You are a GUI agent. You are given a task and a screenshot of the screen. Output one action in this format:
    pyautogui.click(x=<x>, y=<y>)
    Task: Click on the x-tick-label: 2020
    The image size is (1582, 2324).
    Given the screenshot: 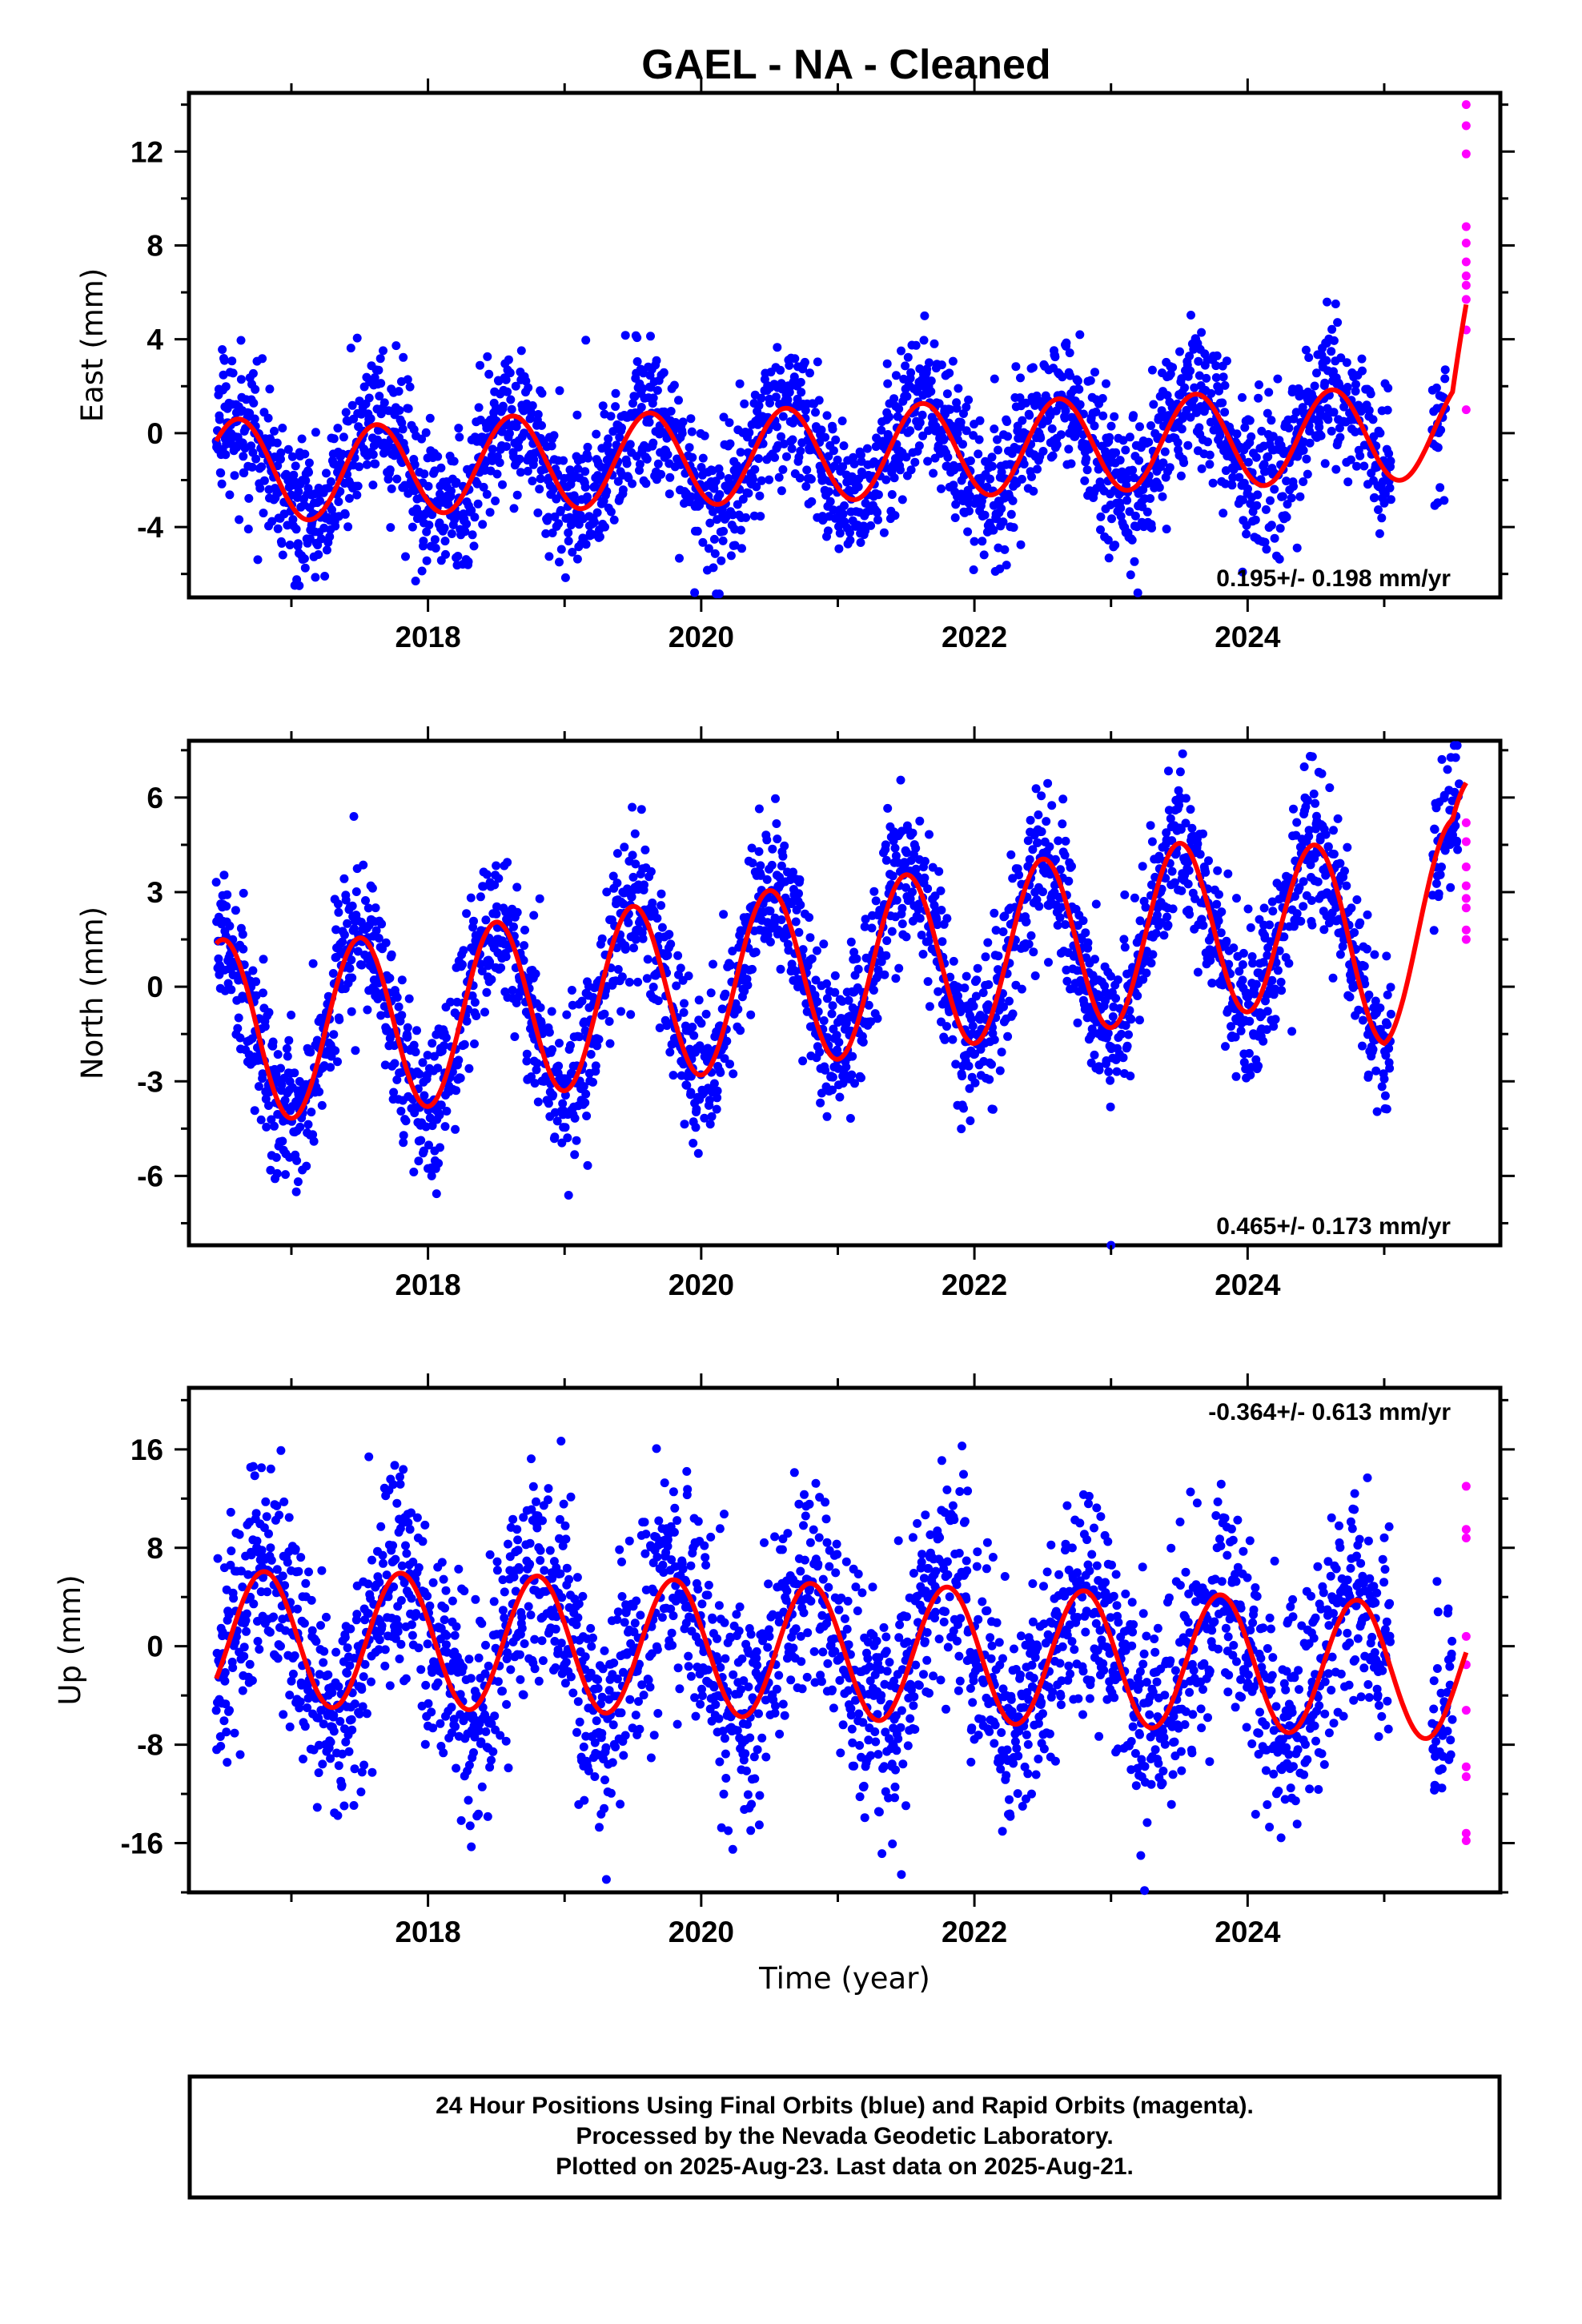 What is the action you would take?
    pyautogui.click(x=701, y=637)
    